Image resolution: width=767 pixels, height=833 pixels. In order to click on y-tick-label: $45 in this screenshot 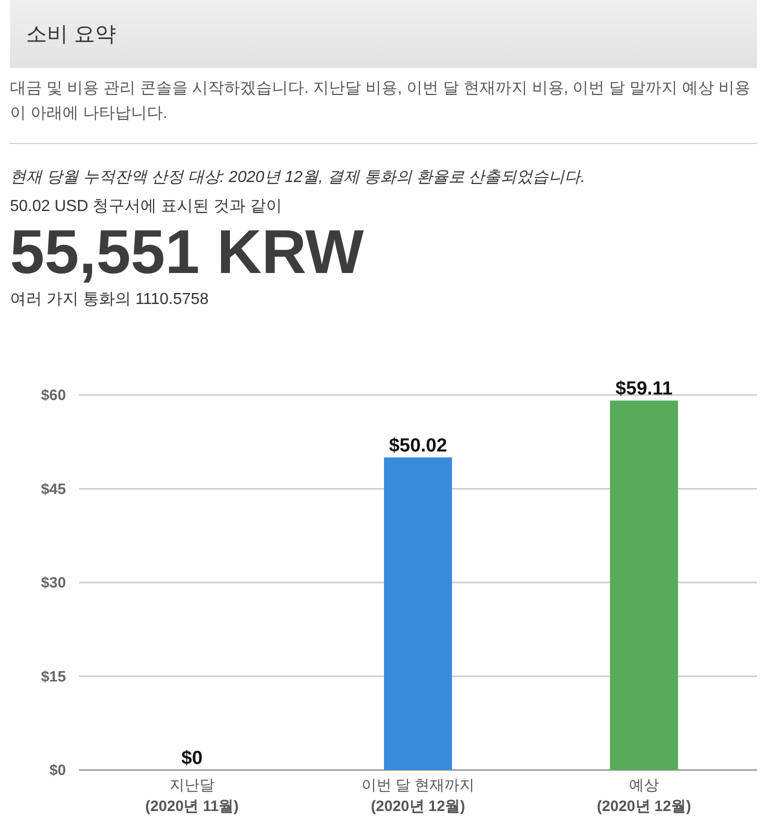, I will do `click(53, 489)`.